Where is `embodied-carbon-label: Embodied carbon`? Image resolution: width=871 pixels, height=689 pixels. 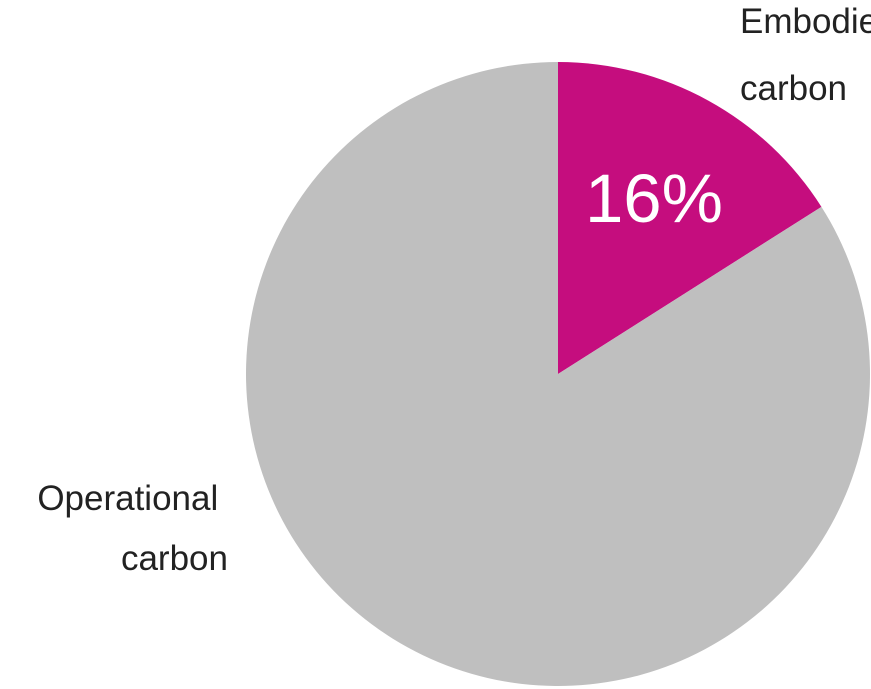 embodied-carbon-label: Embodied carbon is located at coordinates (805, 55).